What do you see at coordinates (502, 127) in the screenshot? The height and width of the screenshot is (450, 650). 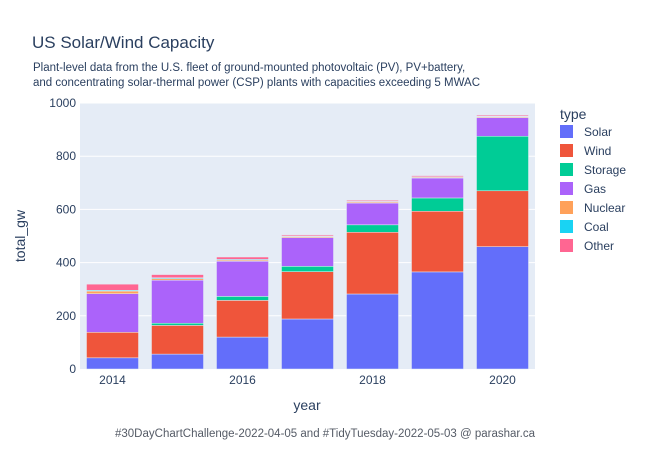 I see `bar-segment-gas-2020` at bounding box center [502, 127].